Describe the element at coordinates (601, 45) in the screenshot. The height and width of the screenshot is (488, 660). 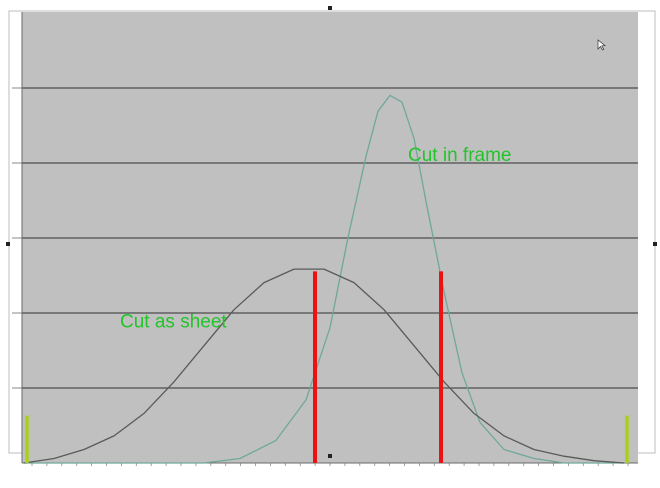
I see `cursor-icon` at that location.